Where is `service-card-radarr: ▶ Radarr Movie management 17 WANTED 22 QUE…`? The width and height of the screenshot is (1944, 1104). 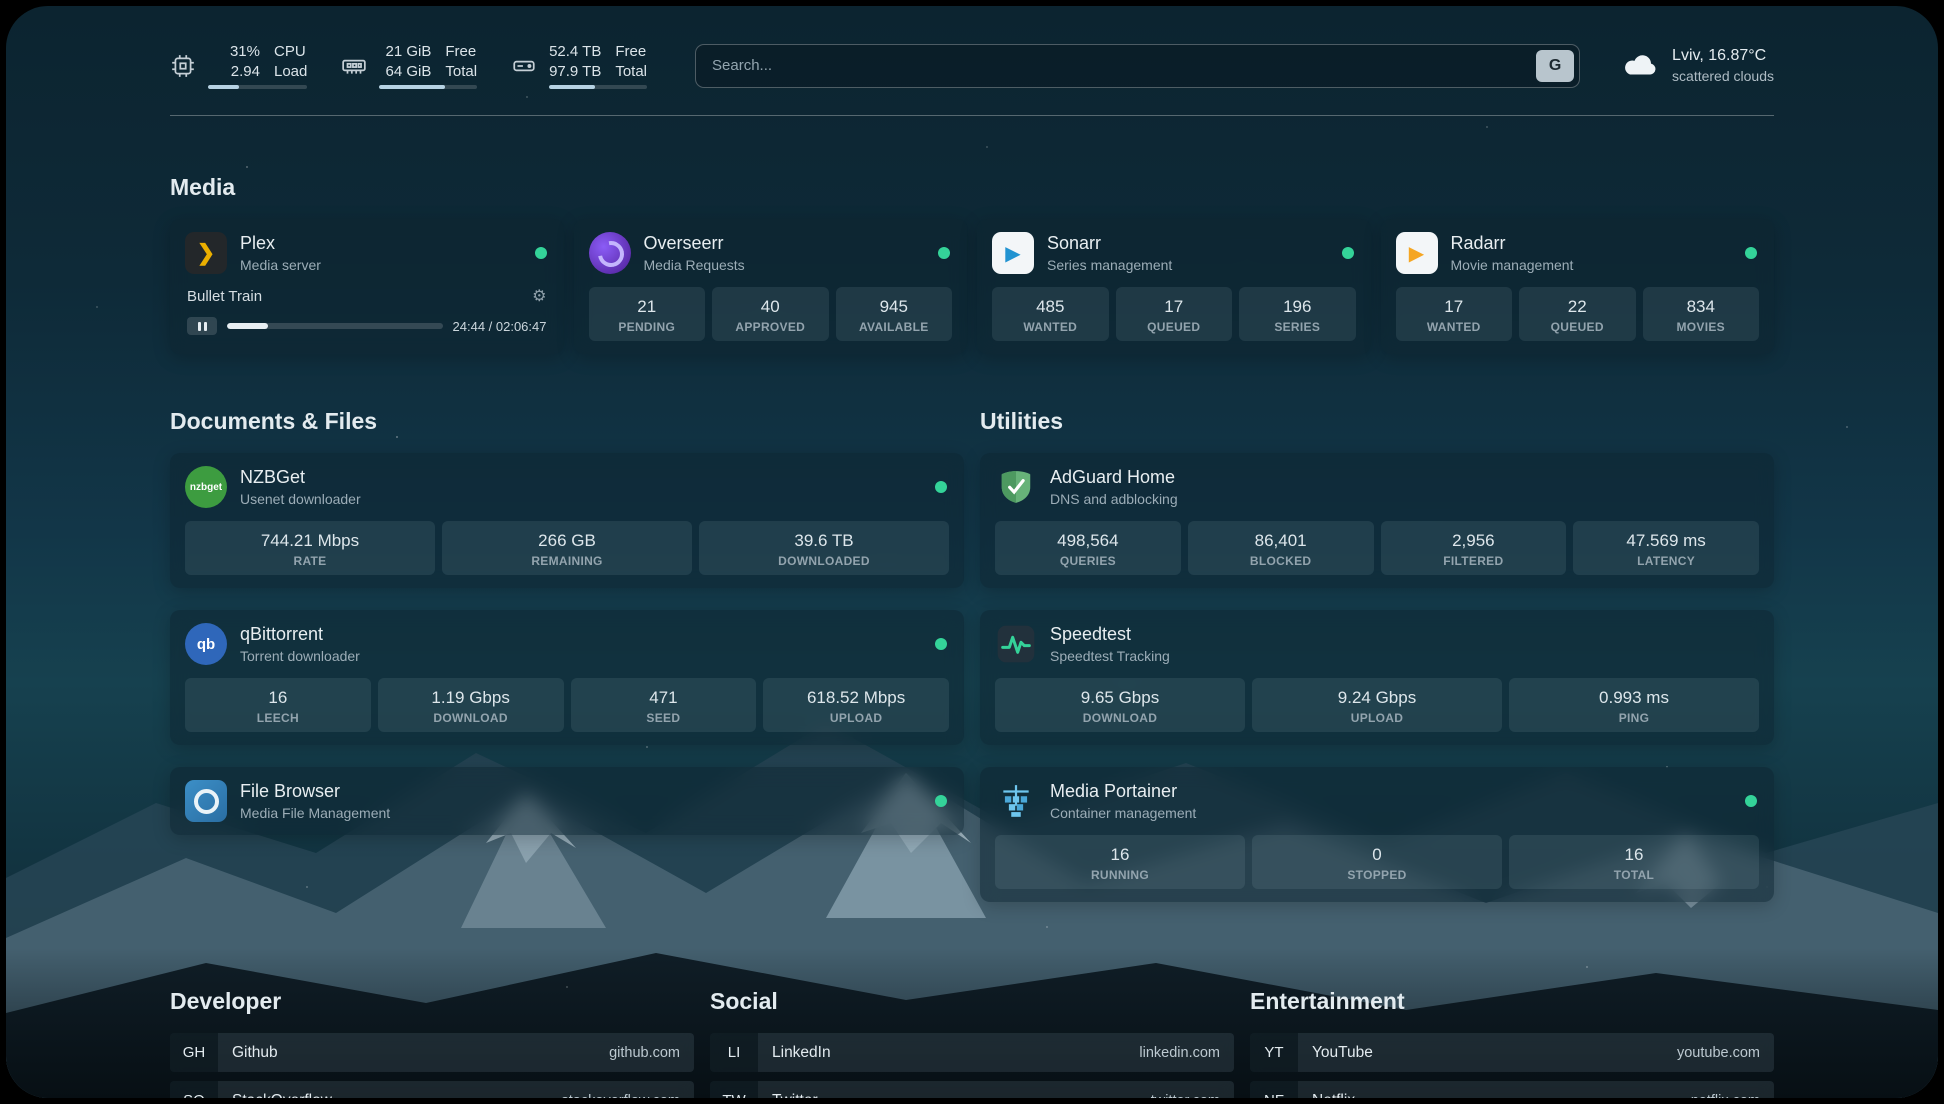
service-card-radarr: ▶ Radarr Movie management 17 WANTED 22 QUE… is located at coordinates (1577, 287).